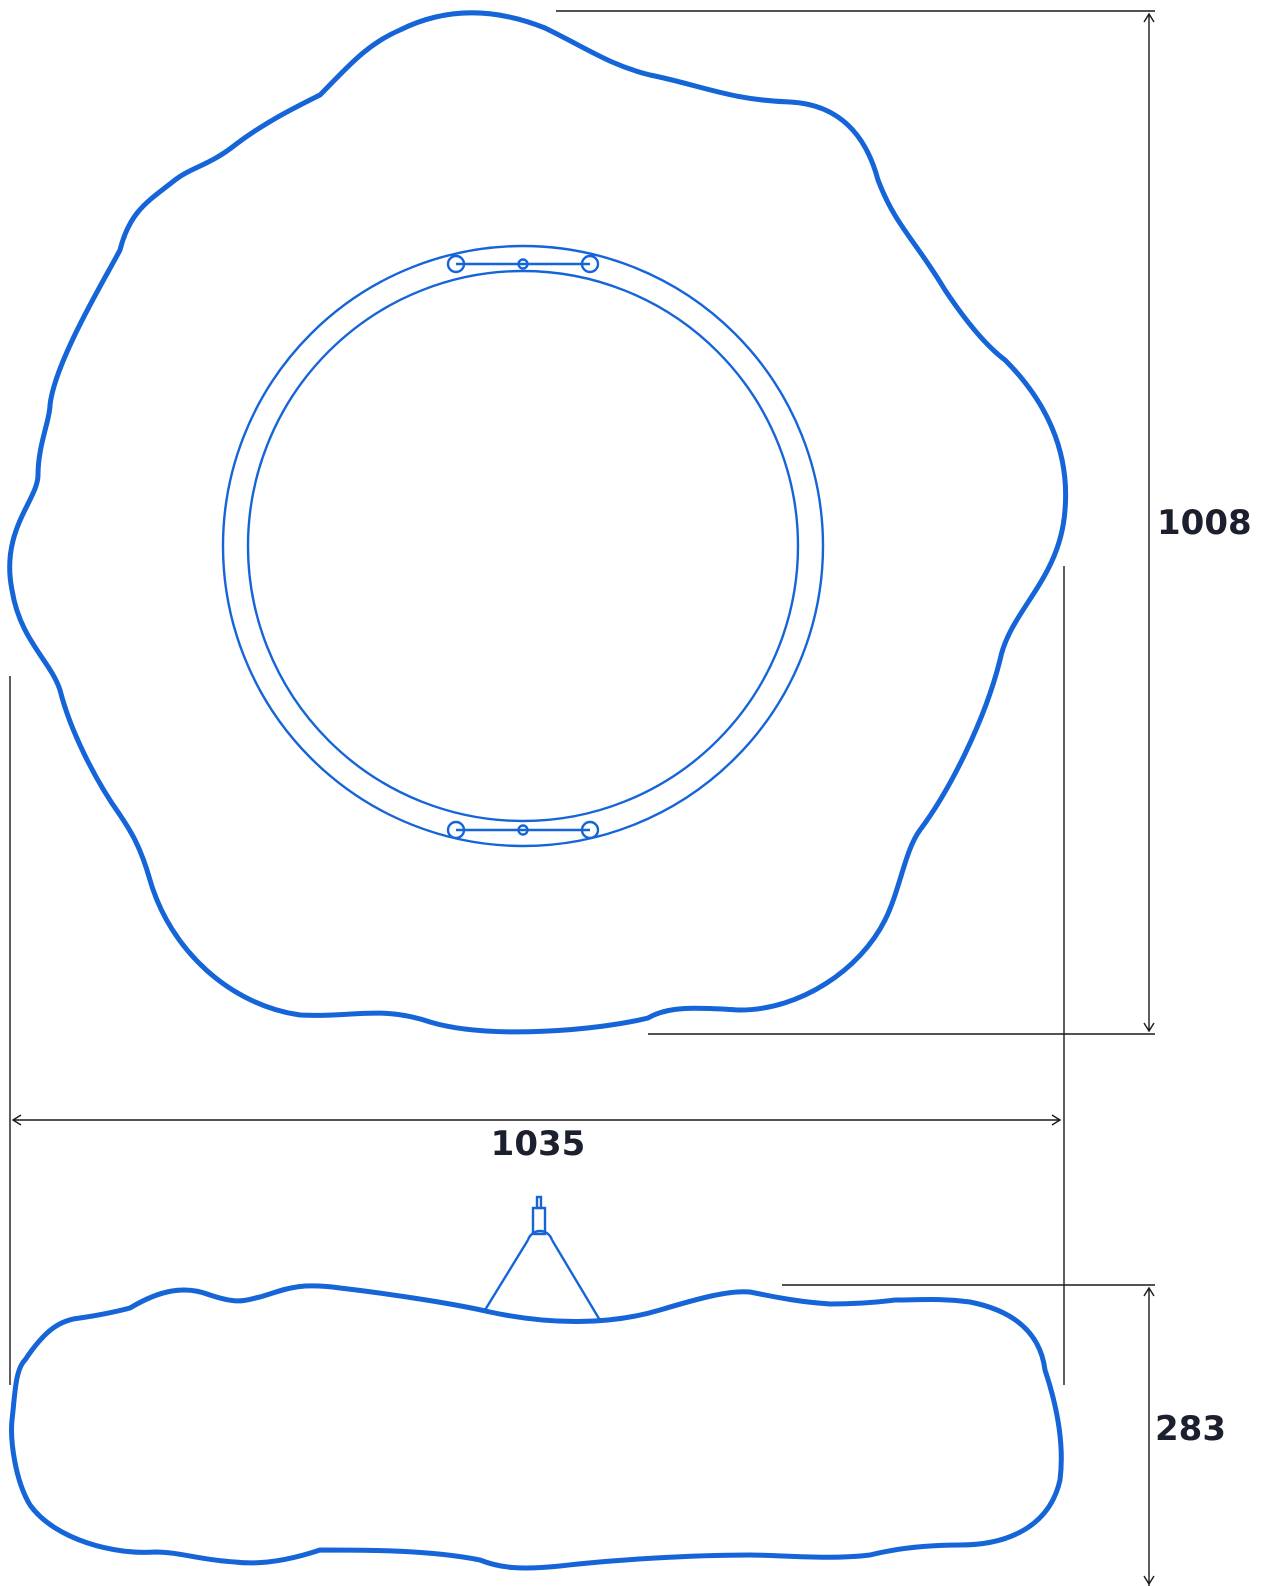 The height and width of the screenshot is (1586, 1261). I want to click on suspension-wire-left, so click(506, 1275).